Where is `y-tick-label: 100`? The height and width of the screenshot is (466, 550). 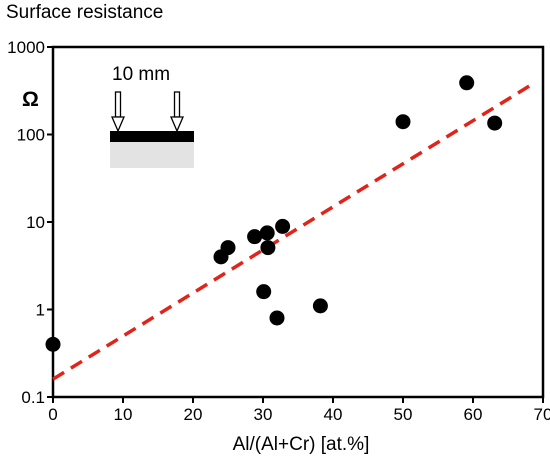
y-tick-label: 100 is located at coordinates (31, 135).